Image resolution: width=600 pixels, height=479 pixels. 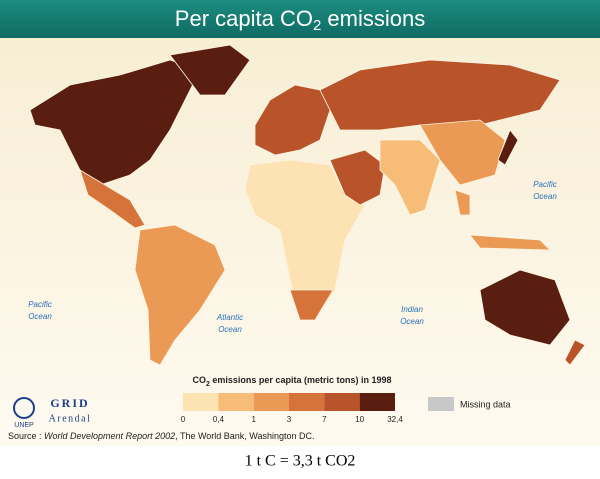 I want to click on europe, so click(x=292, y=120).